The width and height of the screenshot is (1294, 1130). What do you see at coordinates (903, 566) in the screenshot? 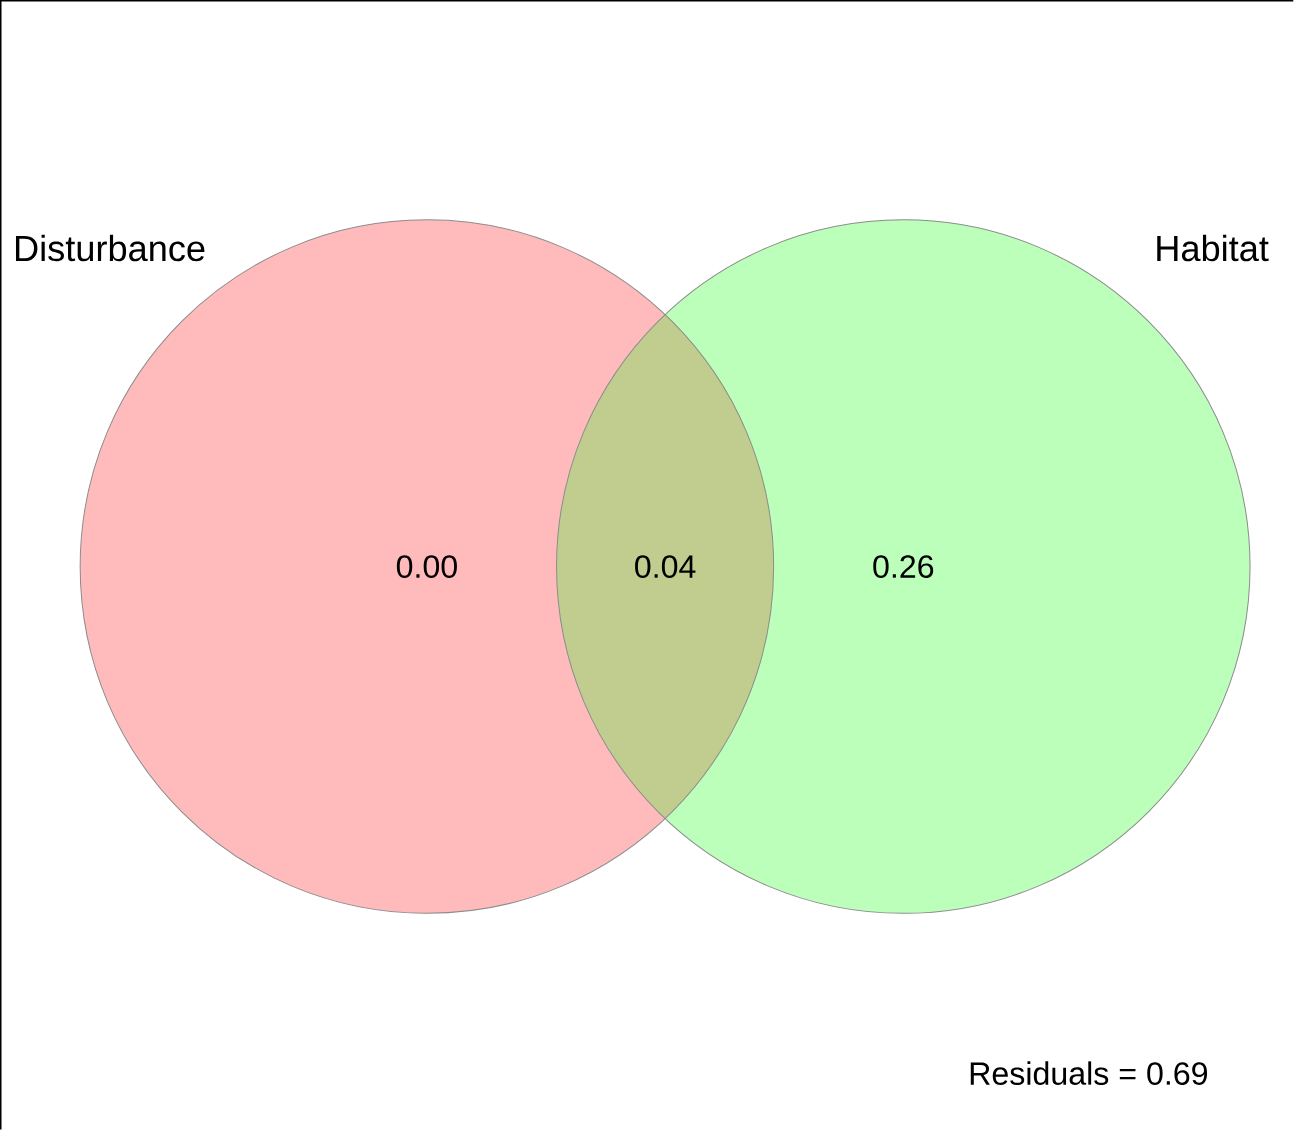
I see `data-label: 0.26` at bounding box center [903, 566].